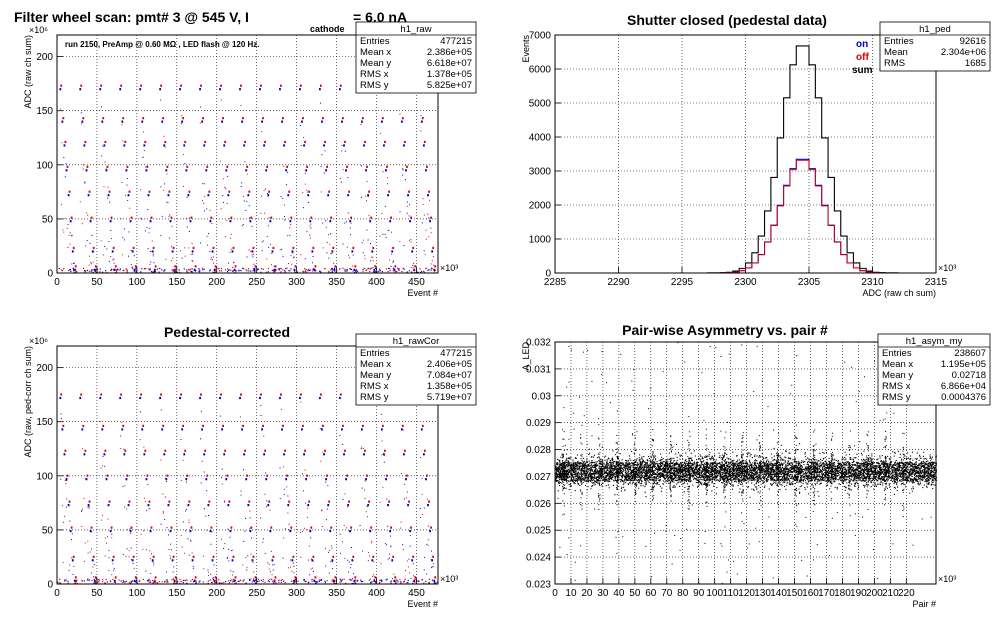 Image resolution: width=996 pixels, height=622 pixels. I want to click on x-tick-label-12: 120, so click(746, 593).